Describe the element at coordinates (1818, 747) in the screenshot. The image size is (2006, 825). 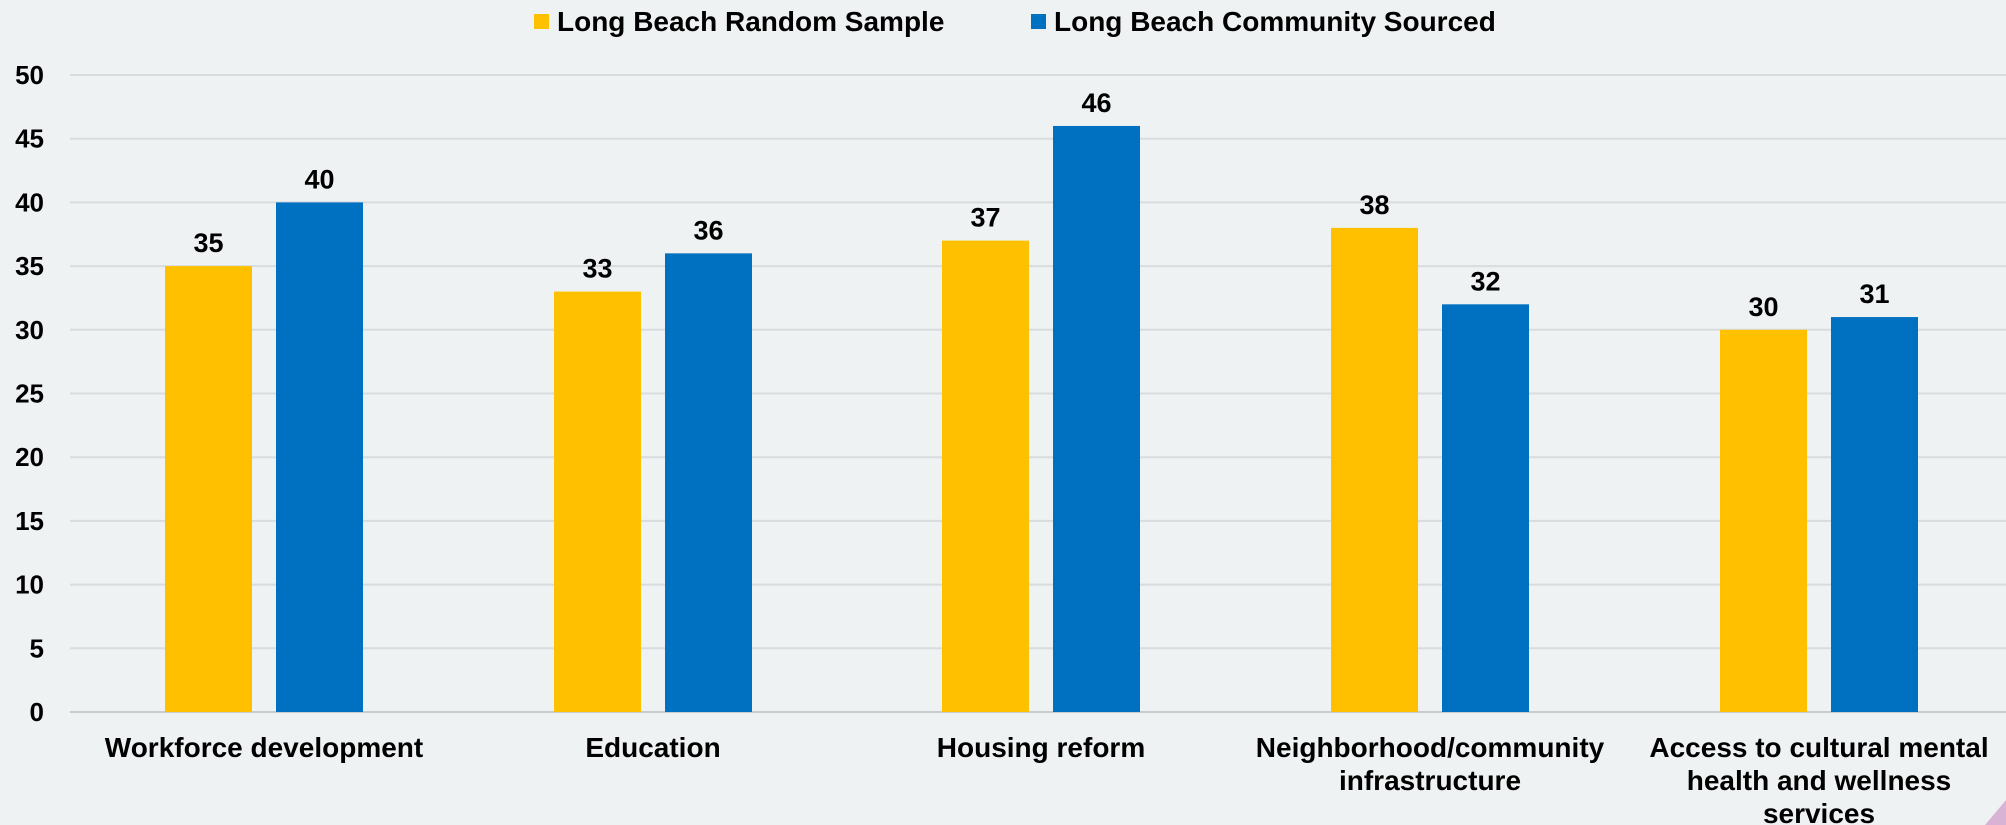
I see `x-category-label: Access to cultural mental` at that location.